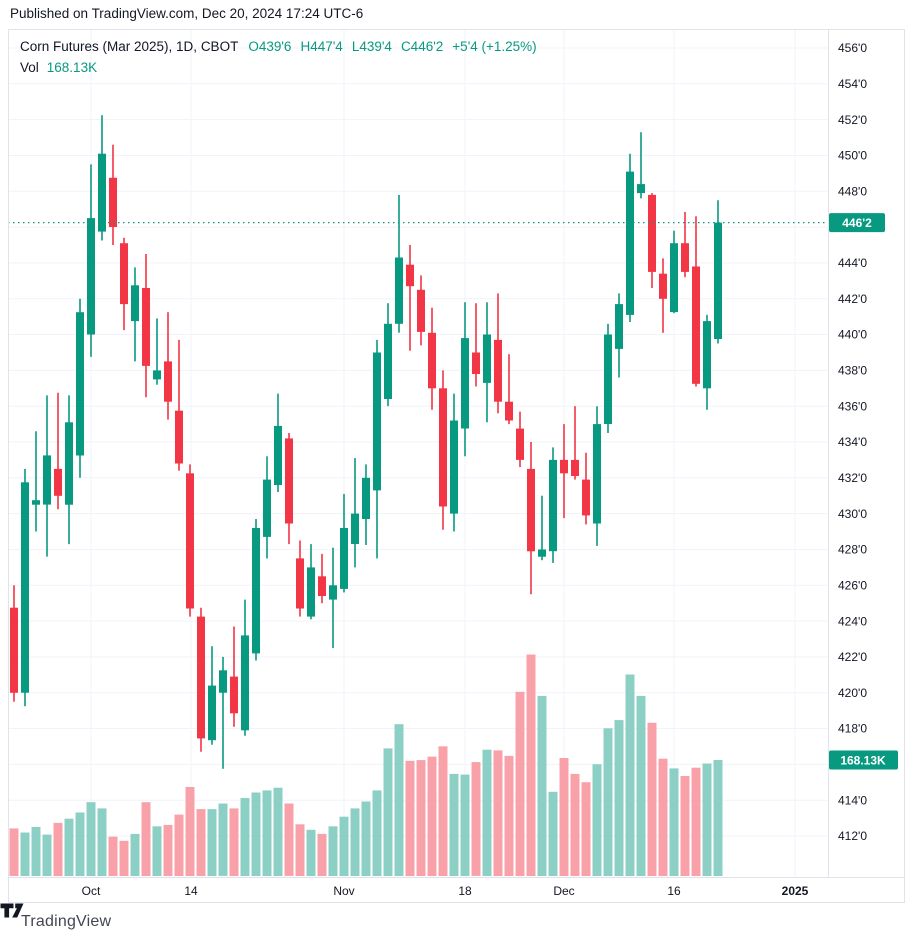  I want to click on svg-text: 168.13K, so click(863, 760).